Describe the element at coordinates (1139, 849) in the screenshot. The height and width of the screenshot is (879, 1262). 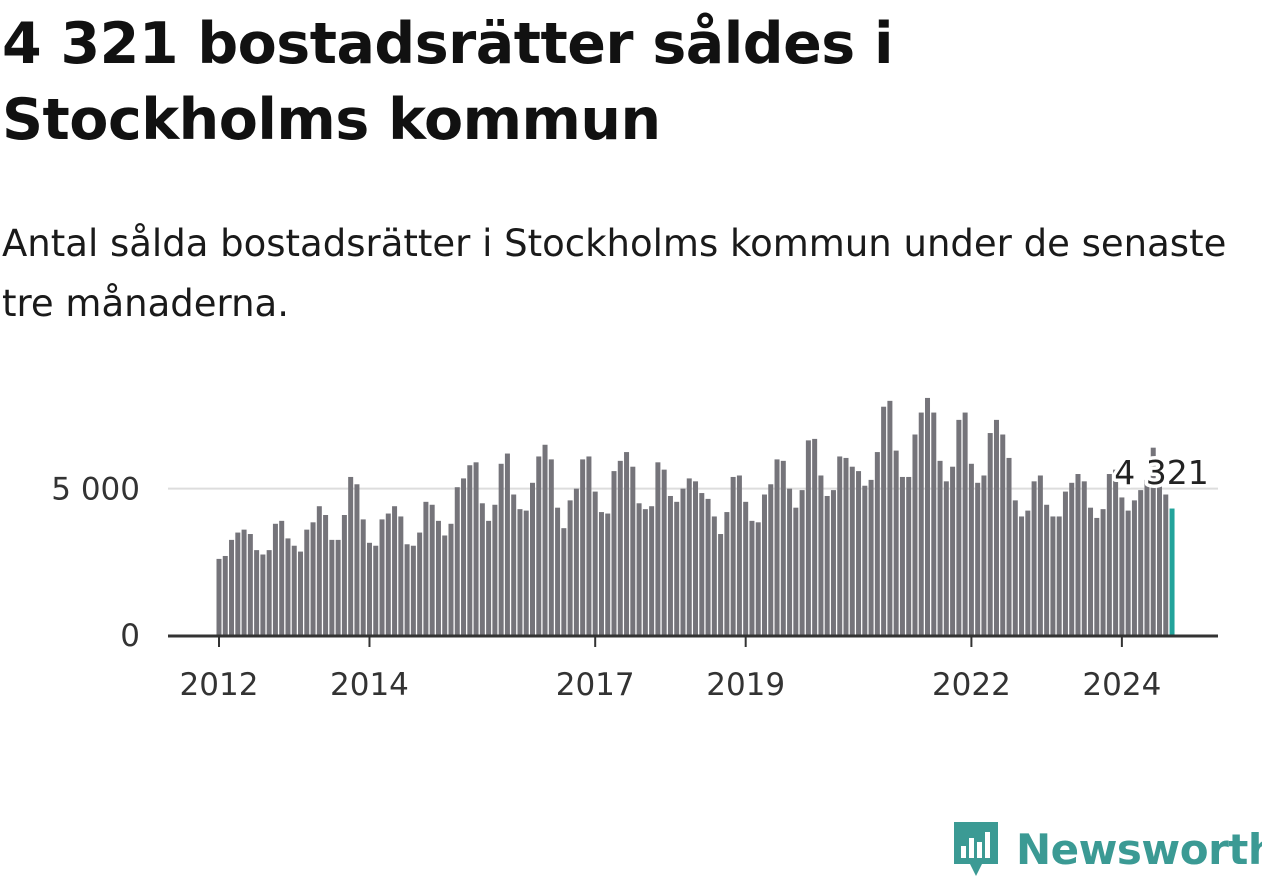
I see `brand-name: Newsworthy` at that location.